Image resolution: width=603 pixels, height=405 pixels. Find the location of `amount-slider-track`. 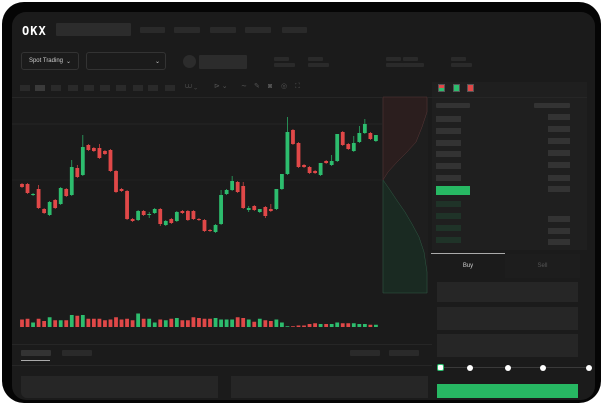

amount-slider-track is located at coordinates (515, 367).